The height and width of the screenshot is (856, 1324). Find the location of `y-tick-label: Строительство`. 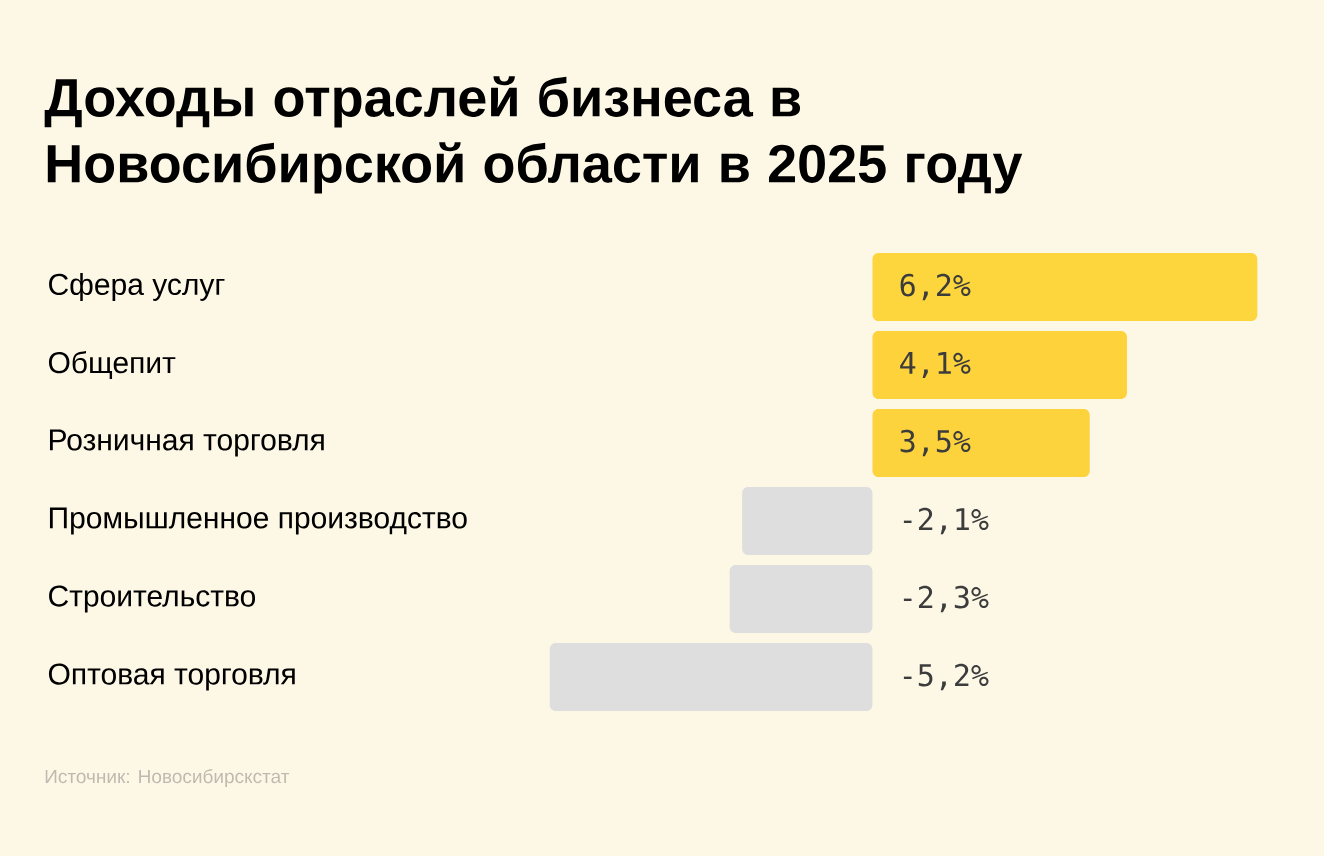

y-tick-label: Строительство is located at coordinates (152, 599).